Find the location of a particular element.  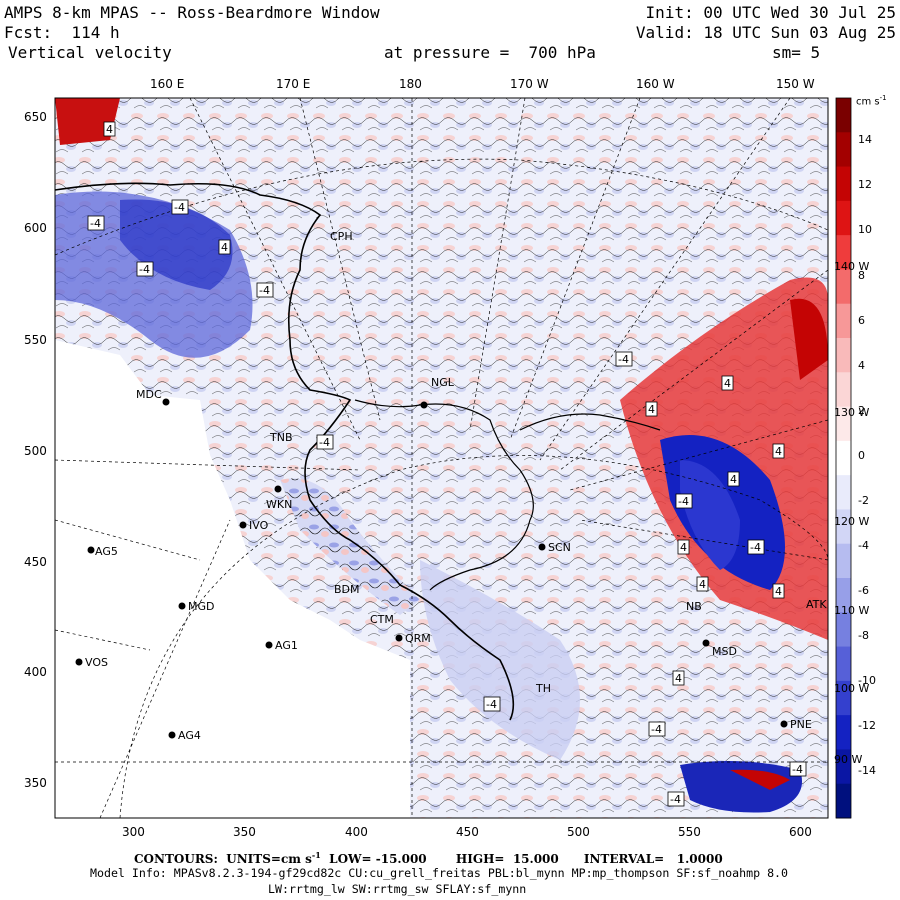

bottom-tick-550: 550 is located at coordinates (689, 832).